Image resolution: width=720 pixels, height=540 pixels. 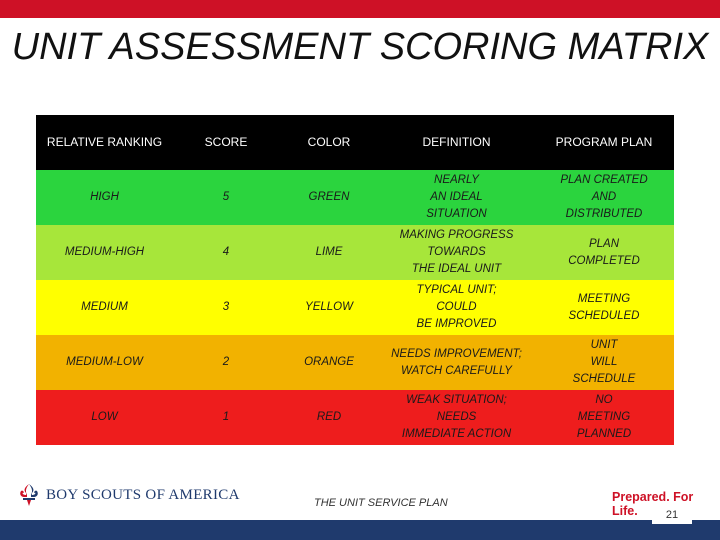 What do you see at coordinates (329, 362) in the screenshot?
I see `color-cell: ORANGE` at bounding box center [329, 362].